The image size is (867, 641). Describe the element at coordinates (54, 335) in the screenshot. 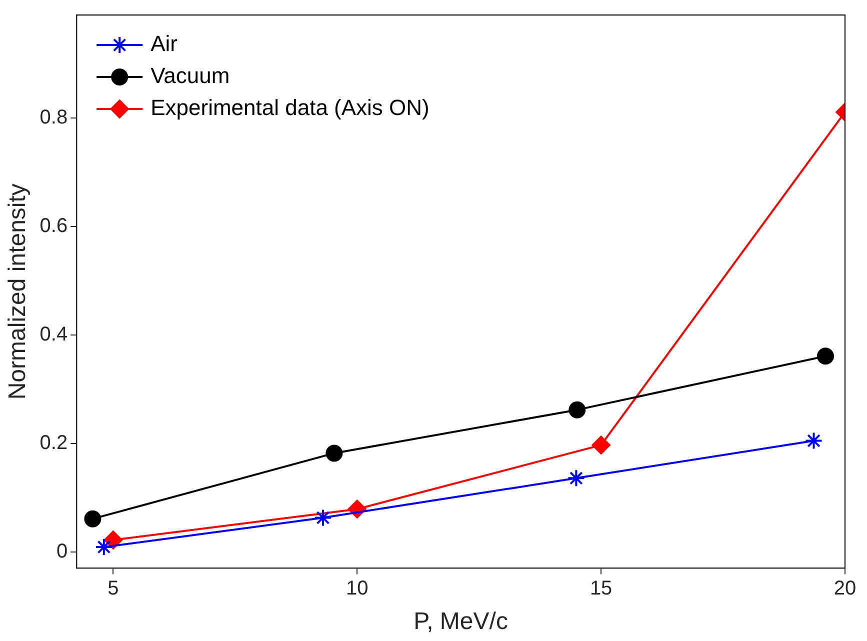

I see `y-tick-label: 0.4` at that location.